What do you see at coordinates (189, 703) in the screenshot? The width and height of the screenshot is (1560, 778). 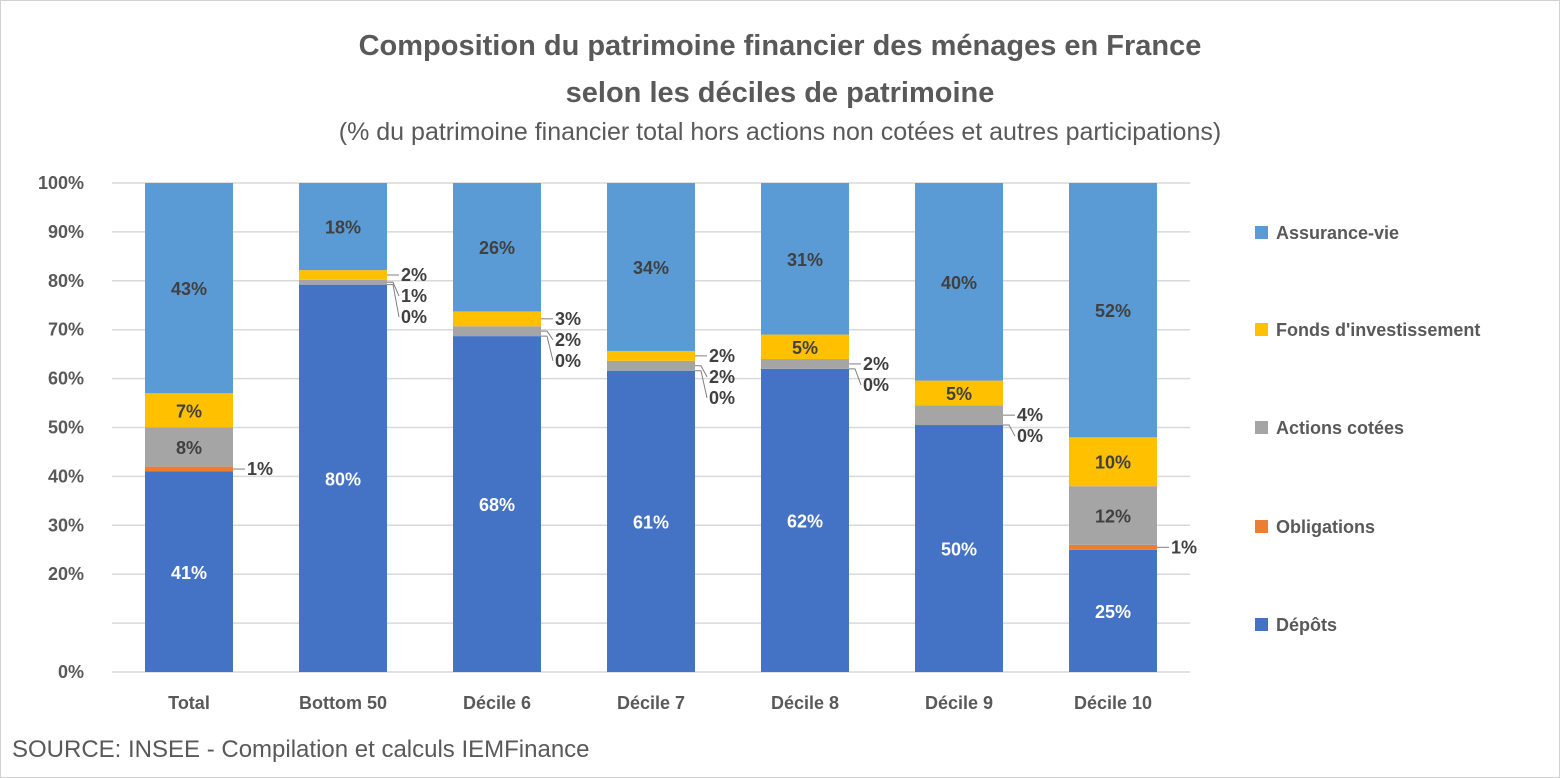 I see `x-tick-label: Total` at bounding box center [189, 703].